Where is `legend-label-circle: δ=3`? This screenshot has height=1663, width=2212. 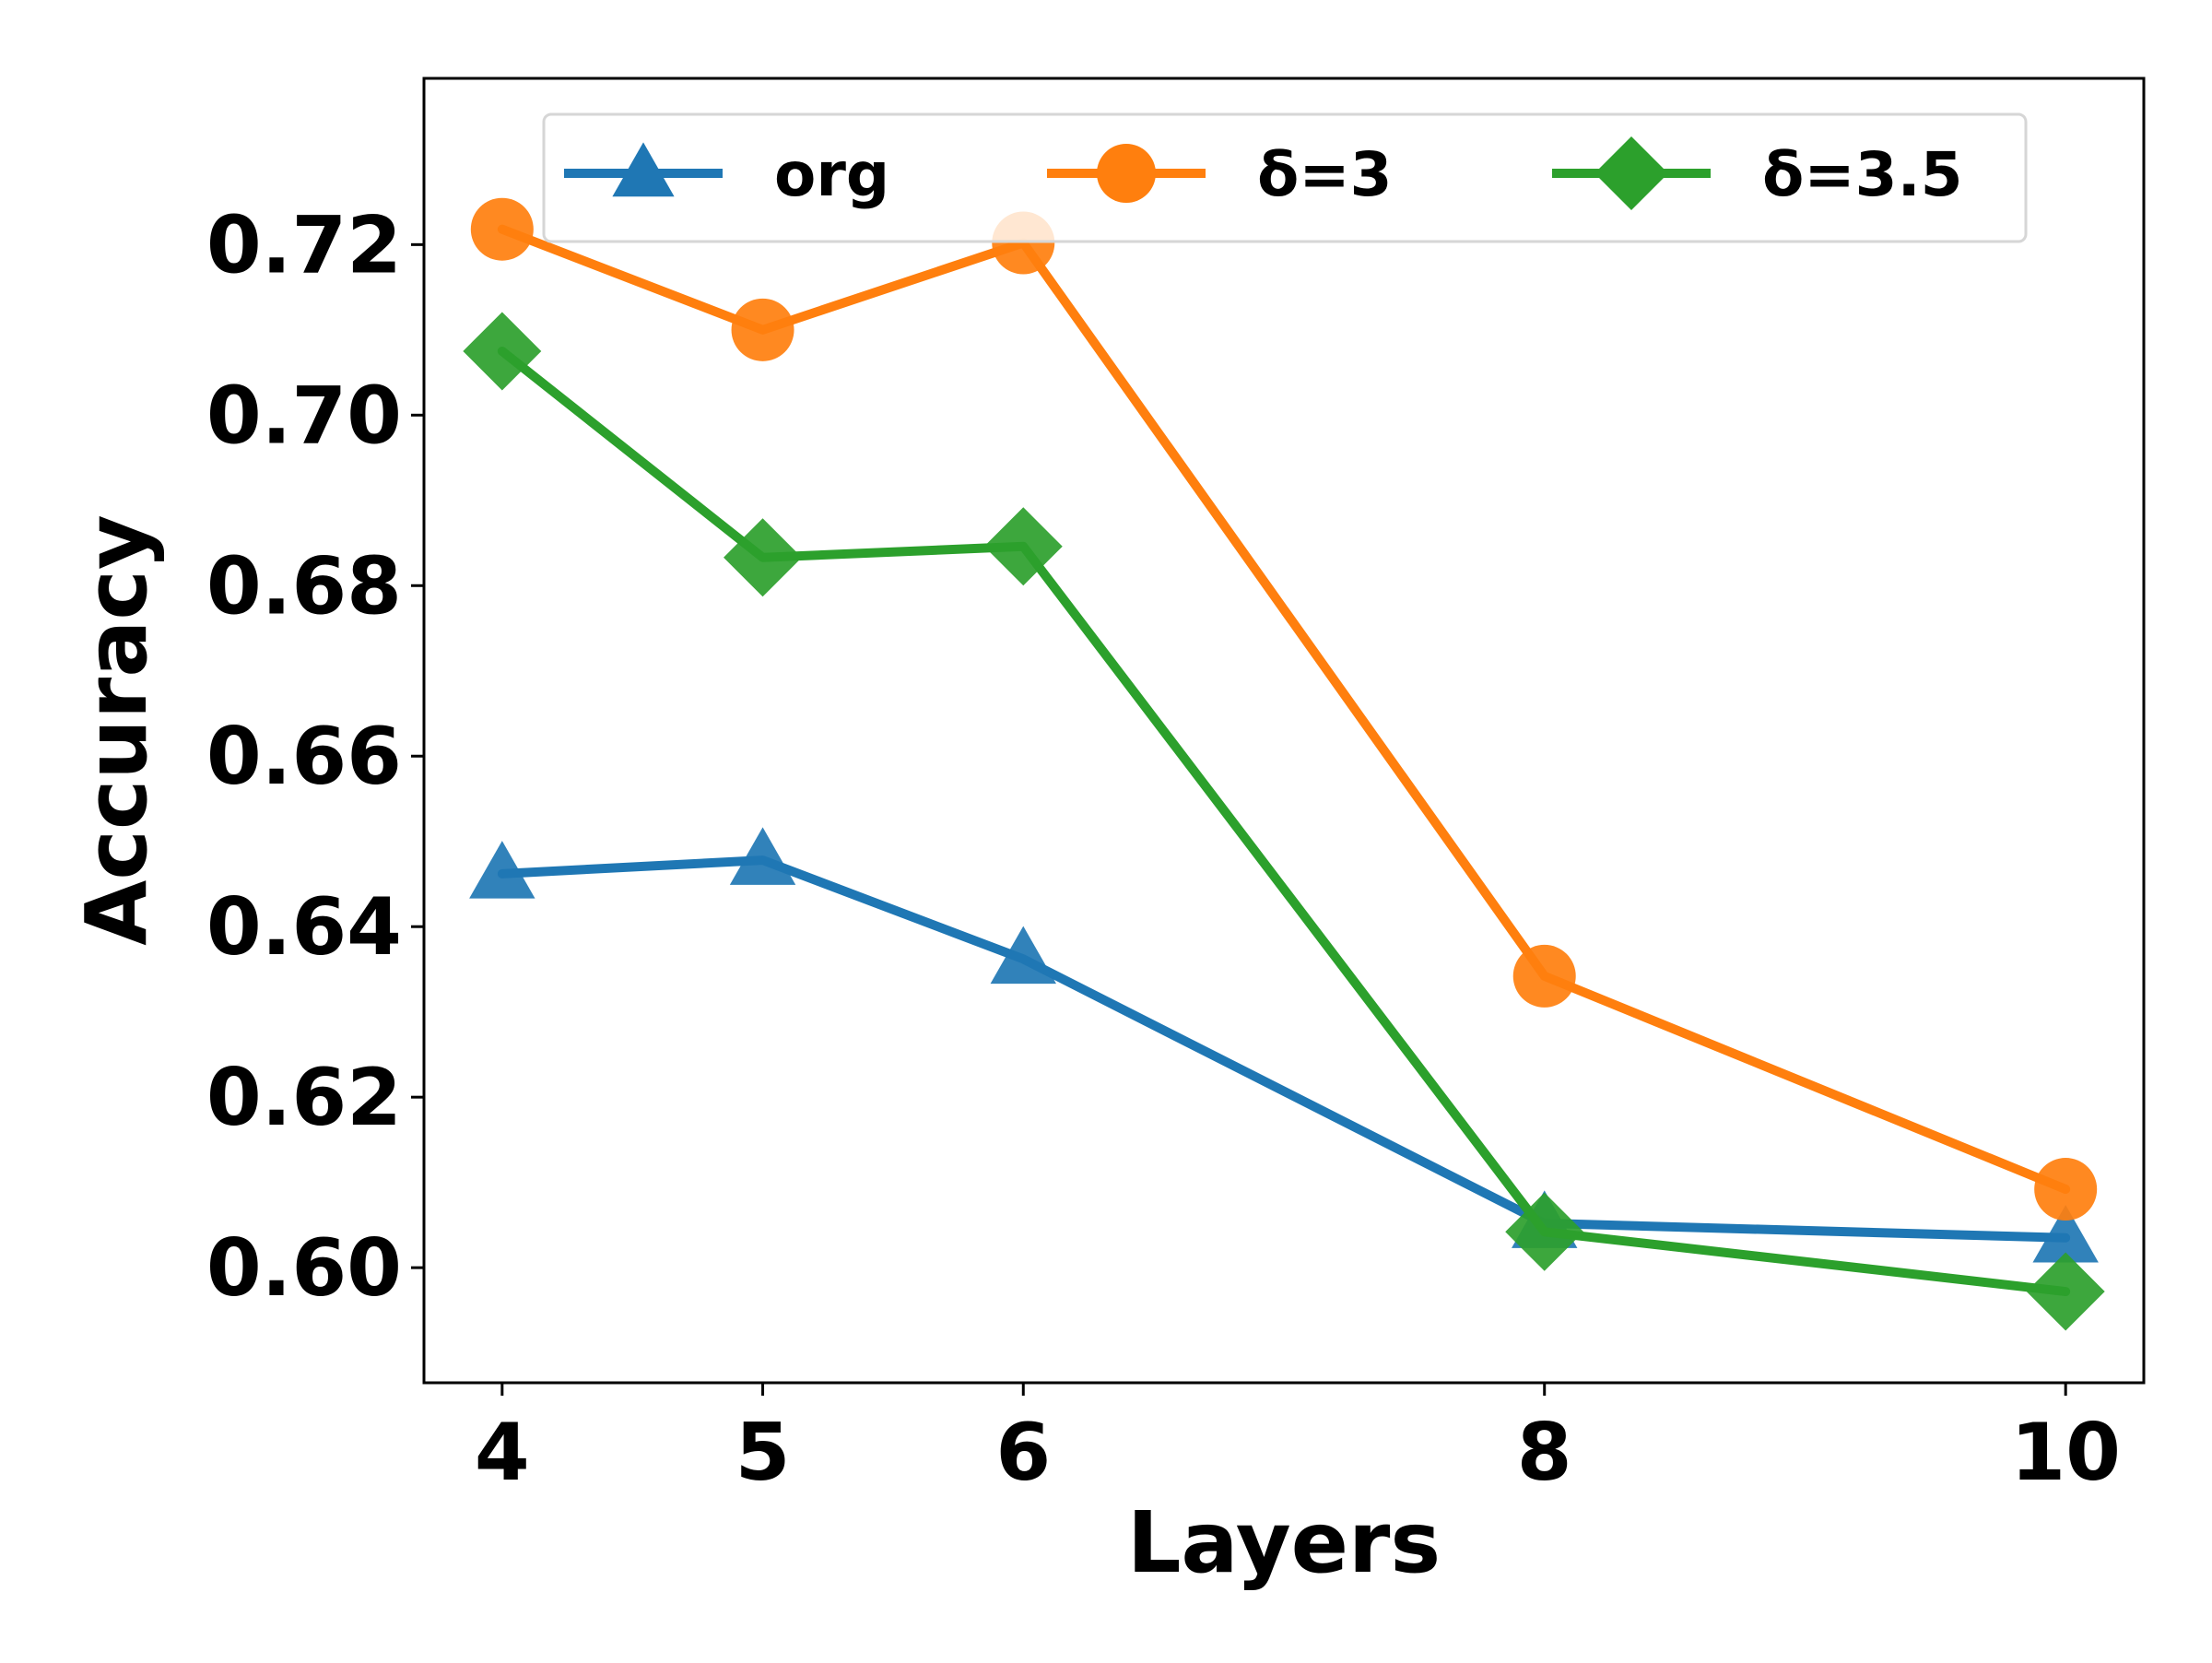 legend-label-circle: δ=3 is located at coordinates (1325, 174).